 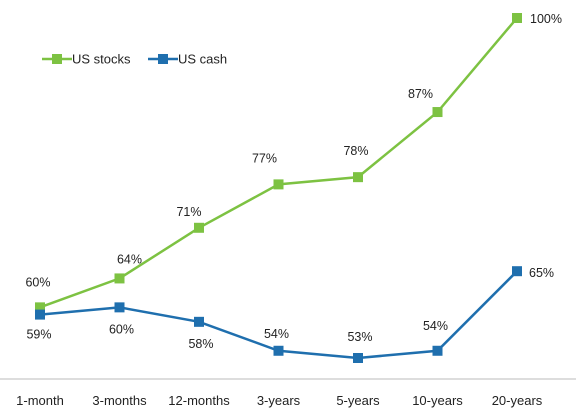 I want to click on data-label: 65%, so click(x=541, y=273).